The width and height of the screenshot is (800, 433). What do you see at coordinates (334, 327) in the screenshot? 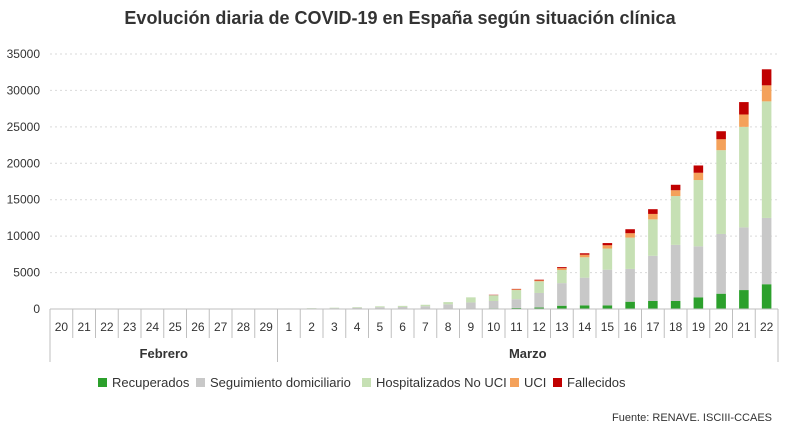
I see `x-tick-label: 3` at bounding box center [334, 327].